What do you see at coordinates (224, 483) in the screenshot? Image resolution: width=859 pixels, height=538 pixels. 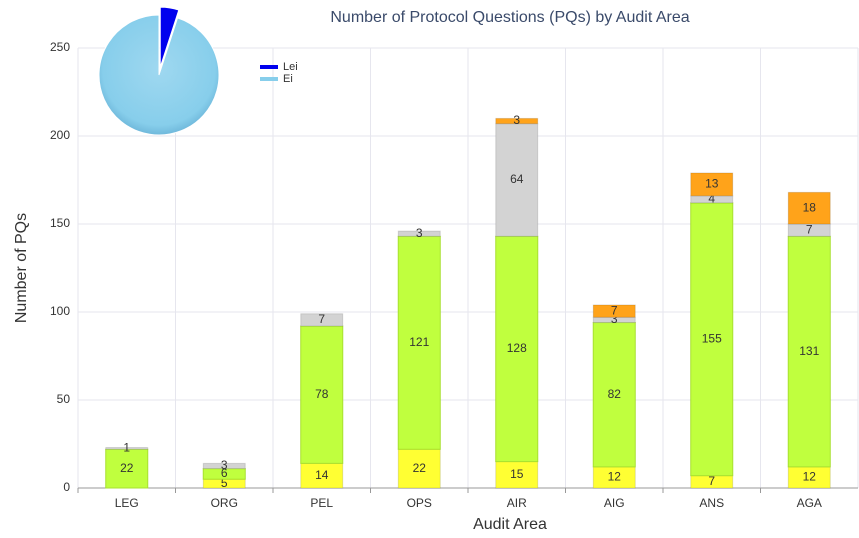 I see `data-label: 5` at bounding box center [224, 483].